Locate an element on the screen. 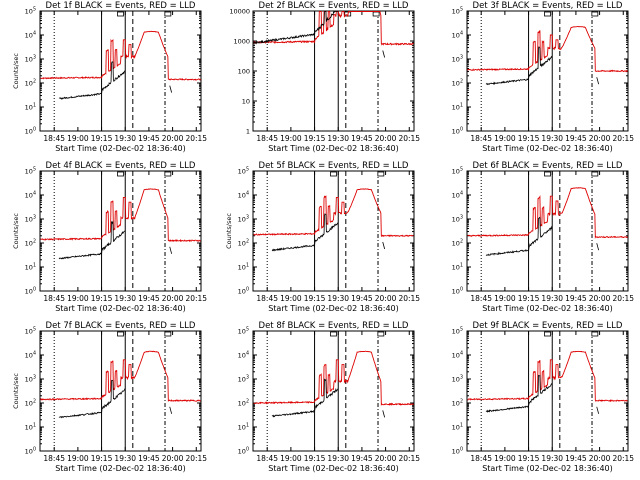 Image resolution: width=640 pixels, height=480 pixels. panel-title: Det 9f BLACK = Events, RED = LLD is located at coordinates (548, 326).